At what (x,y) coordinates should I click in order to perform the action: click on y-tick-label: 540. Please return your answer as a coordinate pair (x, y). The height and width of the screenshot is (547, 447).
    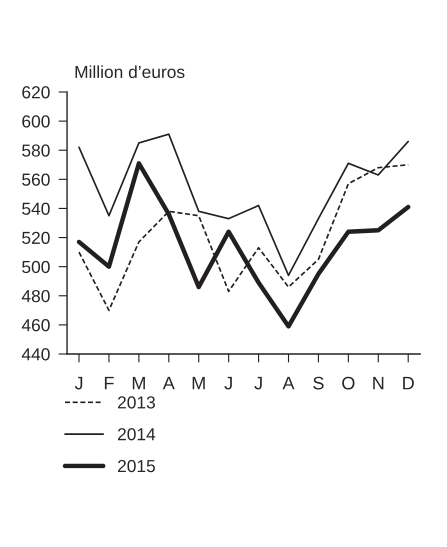
    Looking at the image, I should click on (36, 208).